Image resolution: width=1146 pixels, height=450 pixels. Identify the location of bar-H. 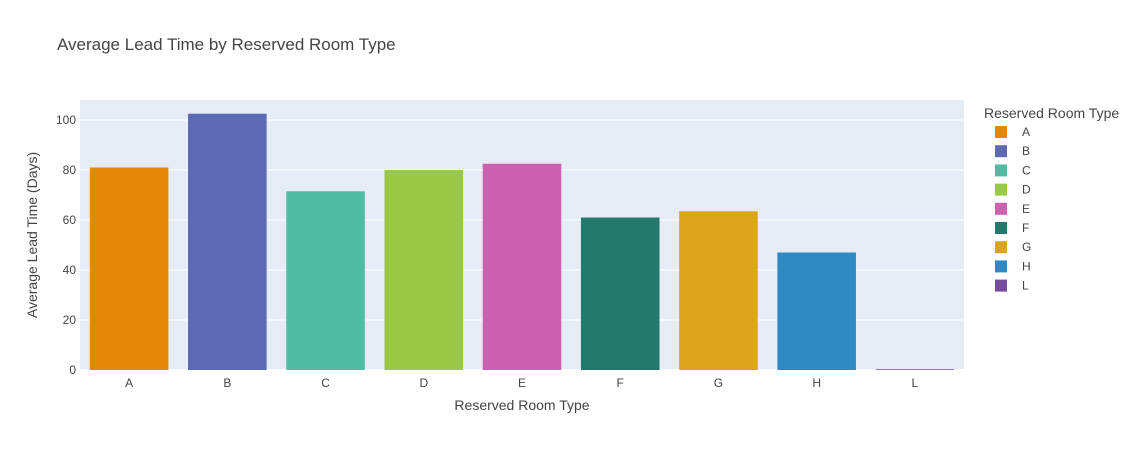
(816, 311).